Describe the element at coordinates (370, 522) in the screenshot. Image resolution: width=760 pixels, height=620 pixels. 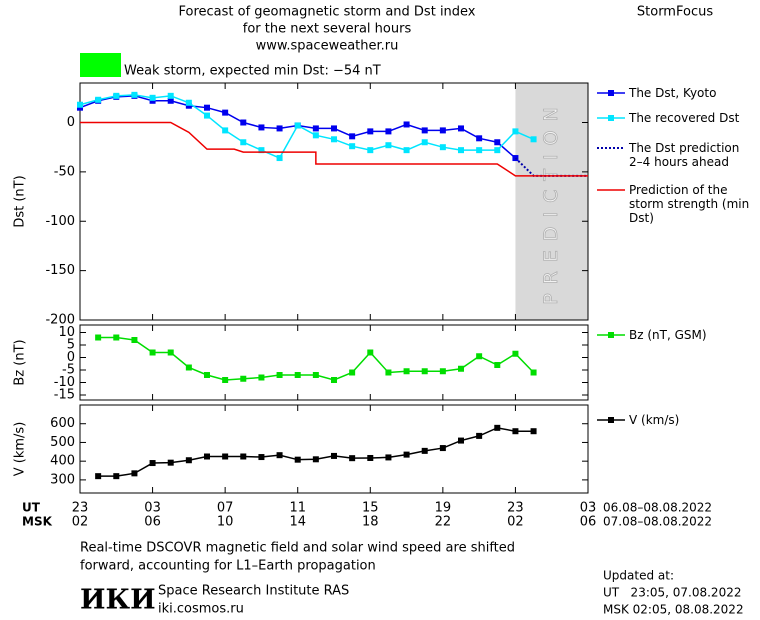
I see `x-tick-label: 18` at that location.